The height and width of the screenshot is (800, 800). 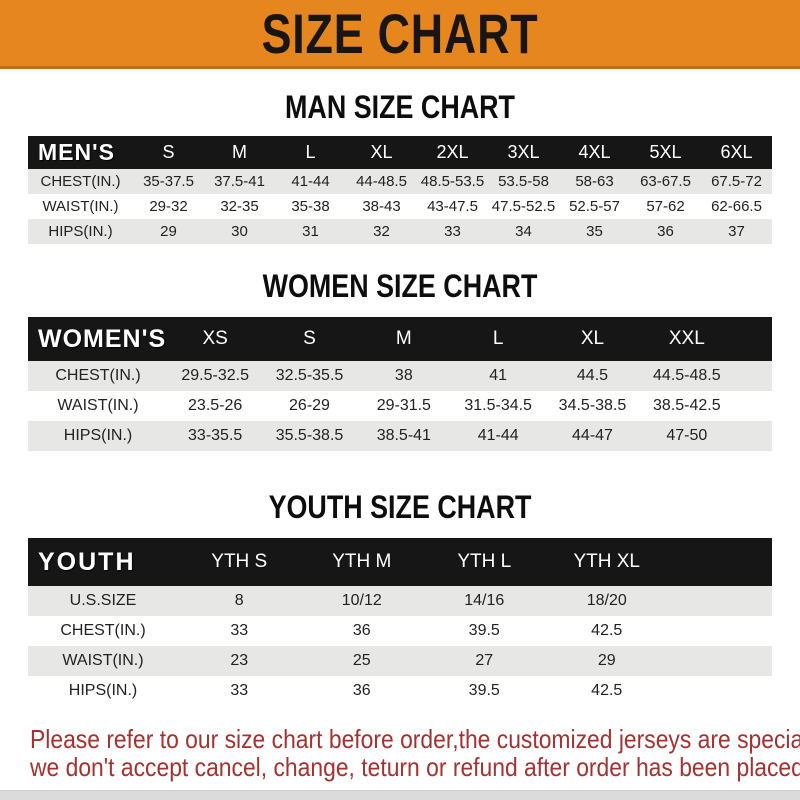 What do you see at coordinates (498, 376) in the screenshot?
I see `size-value-cell: 41` at bounding box center [498, 376].